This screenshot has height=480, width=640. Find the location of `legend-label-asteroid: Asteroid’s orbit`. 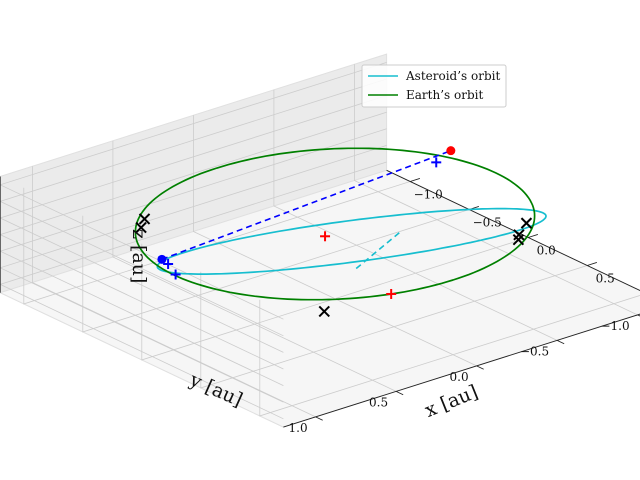

legend-label-asteroid: Asteroid’s orbit is located at coordinates (452, 76).